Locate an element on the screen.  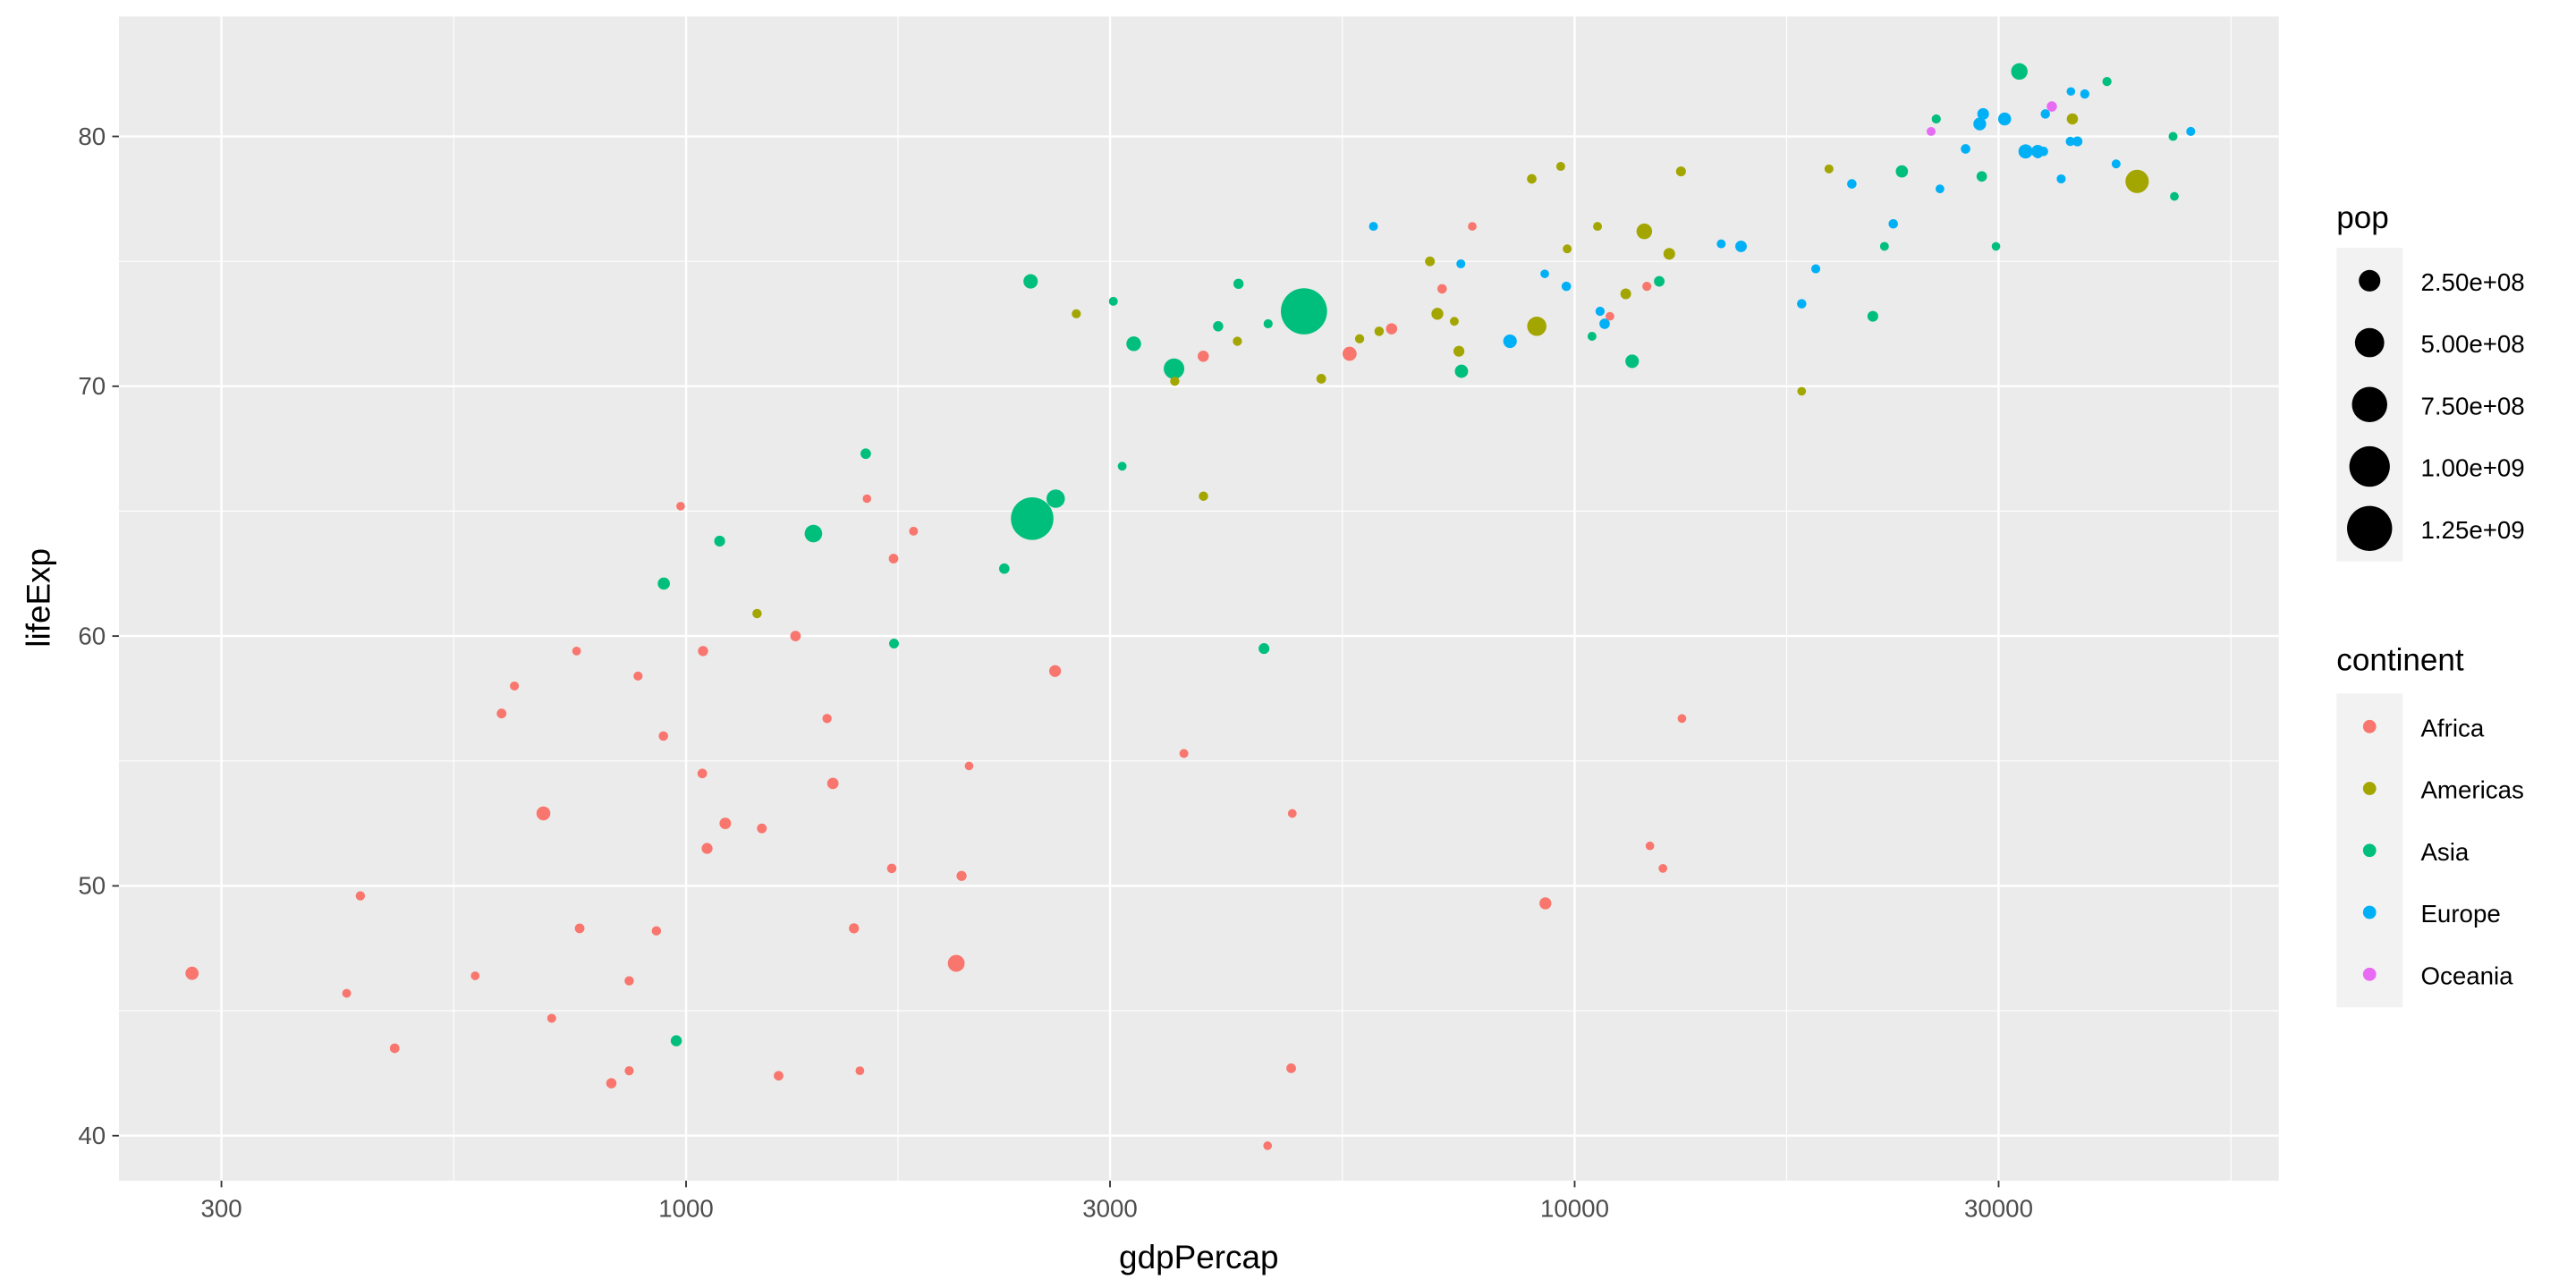
x-tick-label: 1000 is located at coordinates (686, 1209).